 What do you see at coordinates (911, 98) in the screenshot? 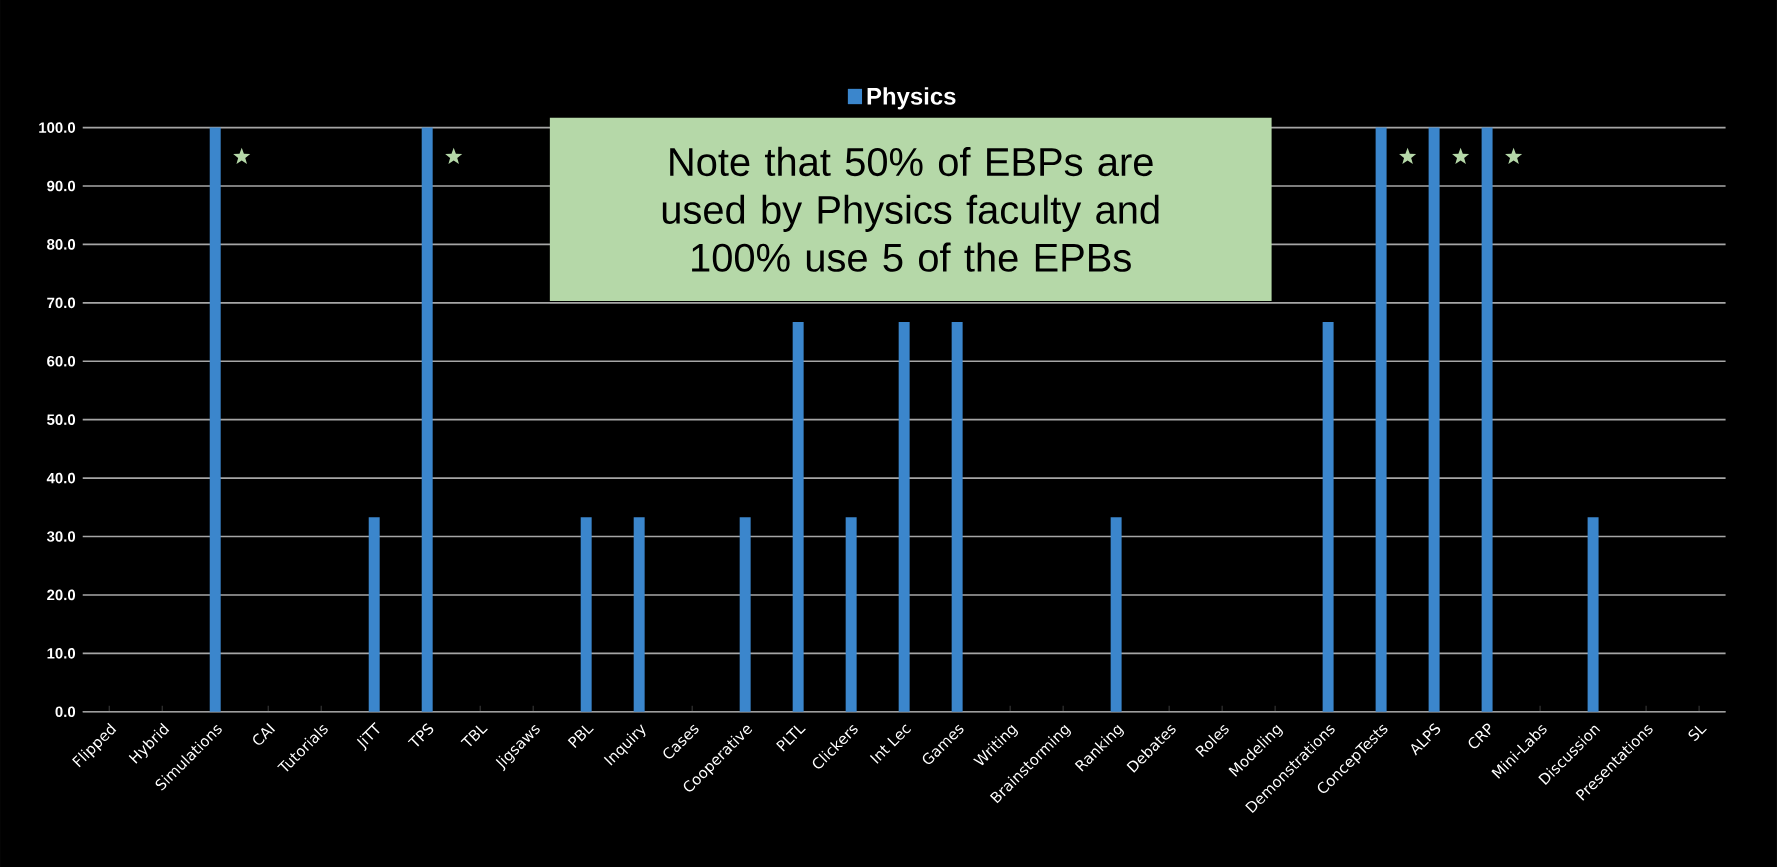
I see `legend-label: Physics` at bounding box center [911, 98].